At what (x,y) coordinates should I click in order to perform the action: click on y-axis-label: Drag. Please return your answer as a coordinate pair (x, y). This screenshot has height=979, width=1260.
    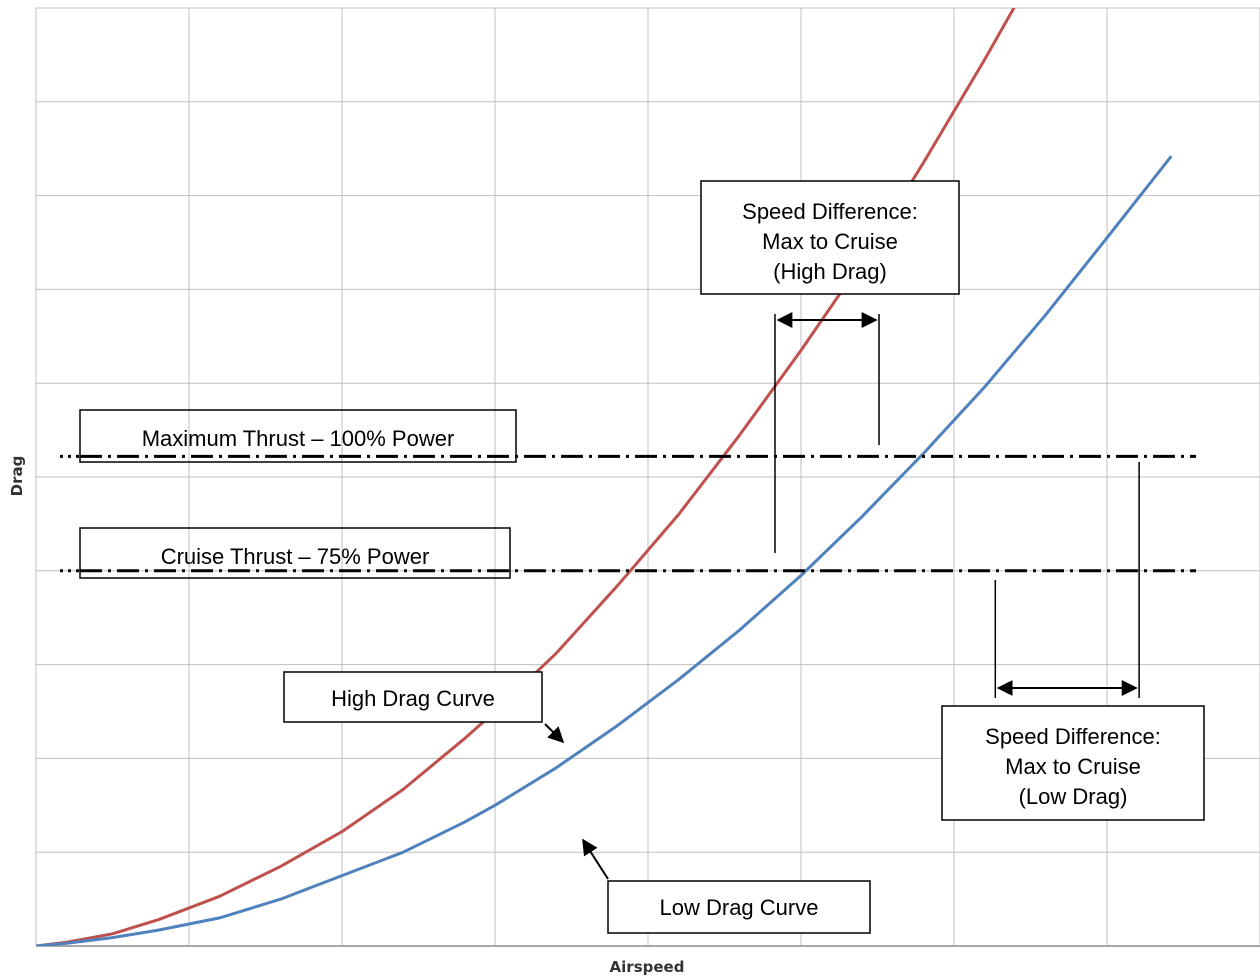
    Looking at the image, I should click on (17, 476).